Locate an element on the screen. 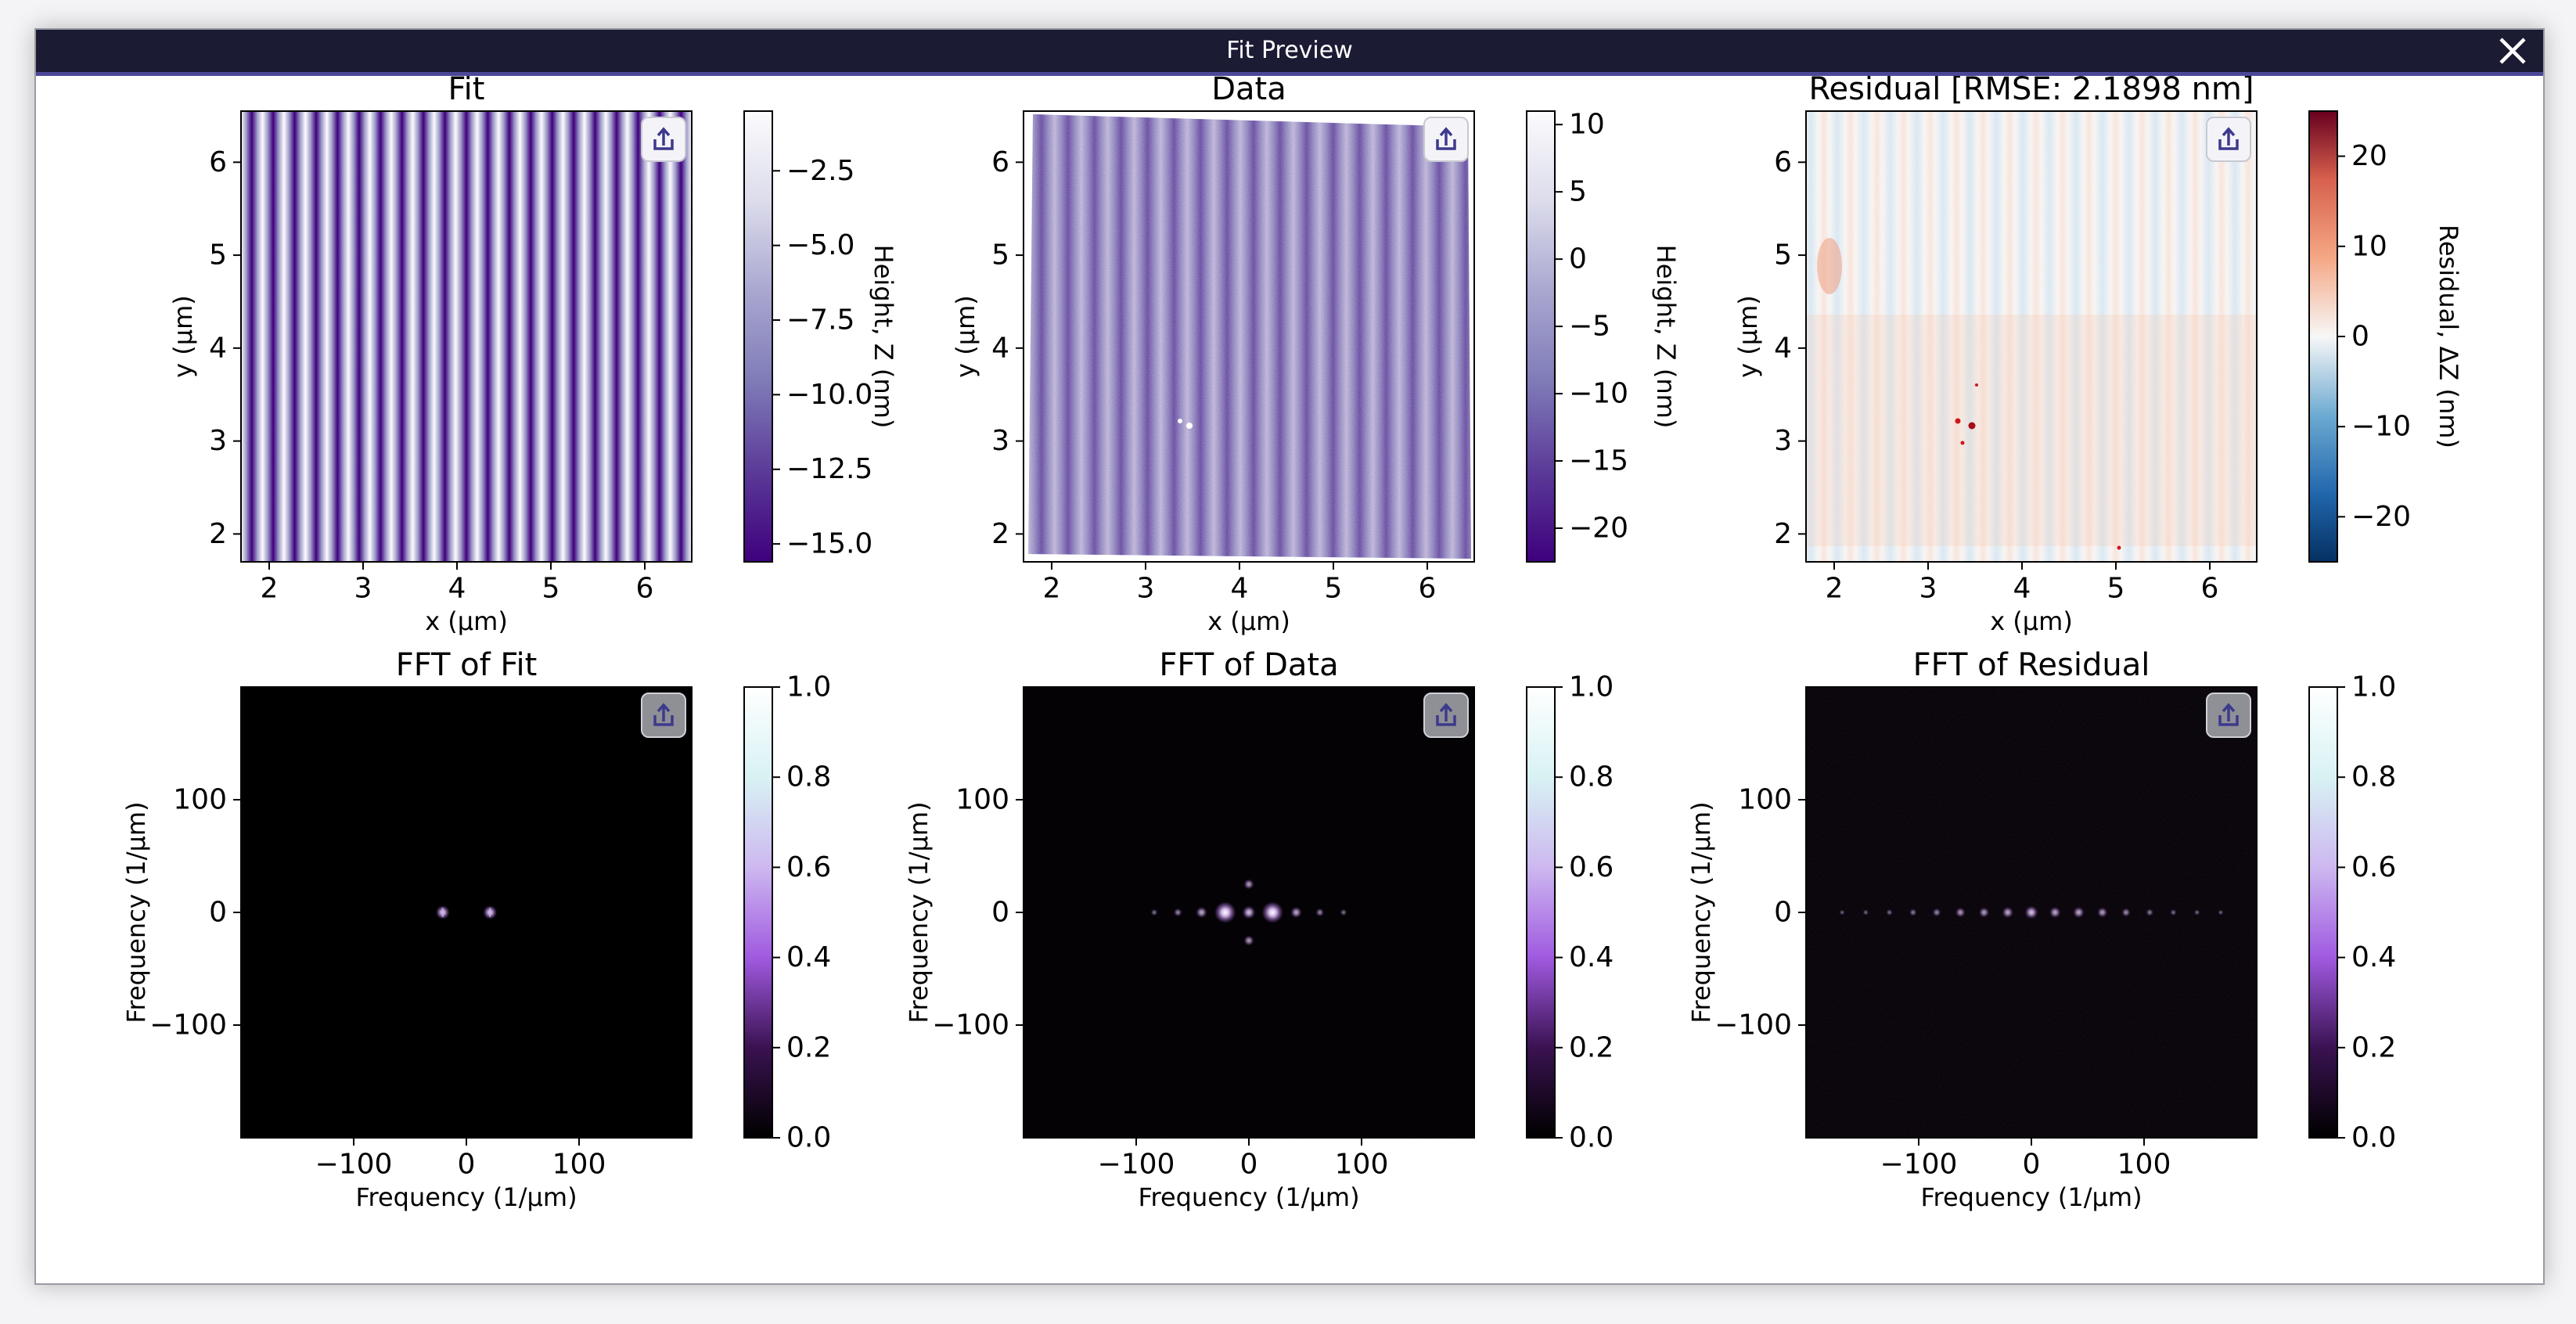 The image size is (2576, 1324). subplot-title: FFT of Fit is located at coordinates (467, 665).